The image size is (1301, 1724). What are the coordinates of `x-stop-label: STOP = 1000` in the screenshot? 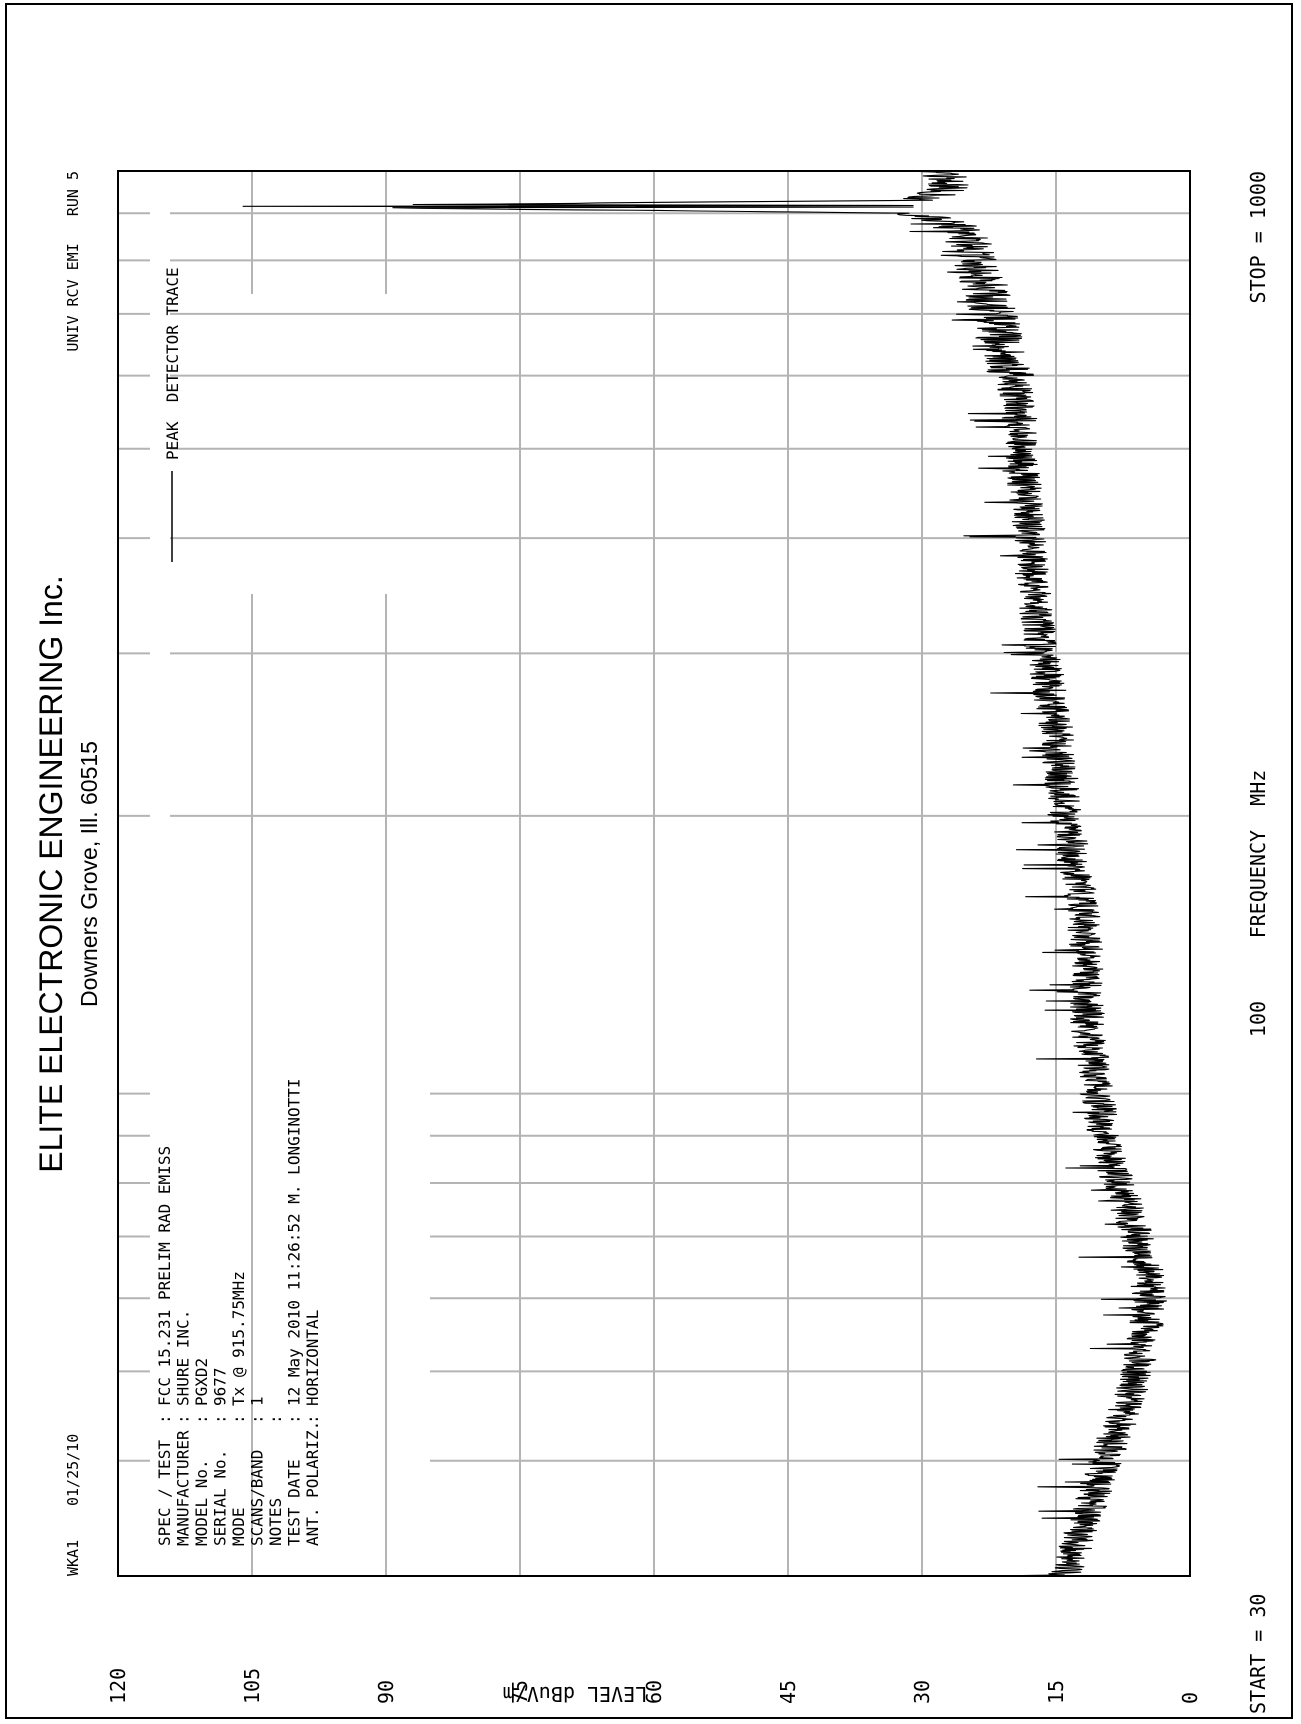 It's located at (1258, 237).